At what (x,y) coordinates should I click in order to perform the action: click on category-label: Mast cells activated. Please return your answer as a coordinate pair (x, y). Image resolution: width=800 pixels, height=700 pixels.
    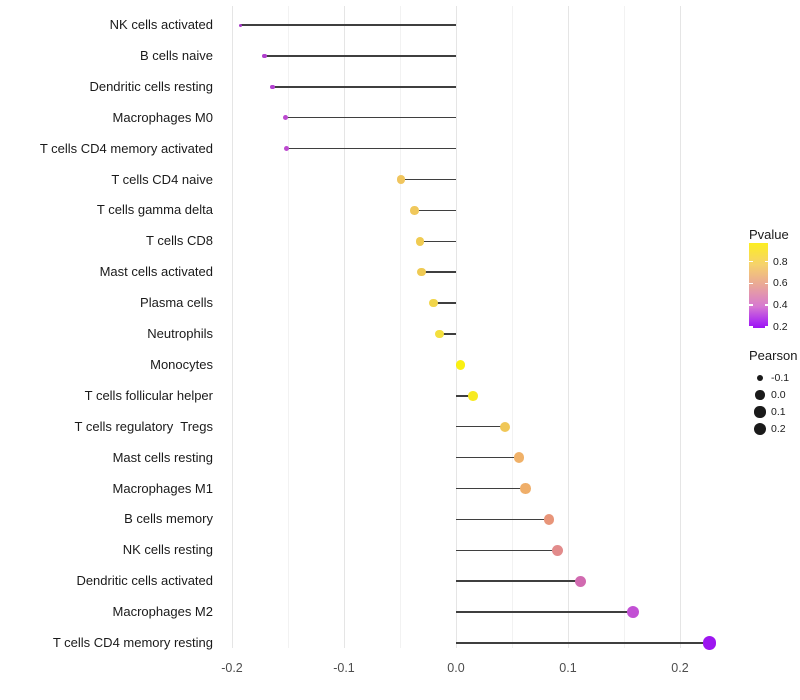
    Looking at the image, I should click on (156, 272).